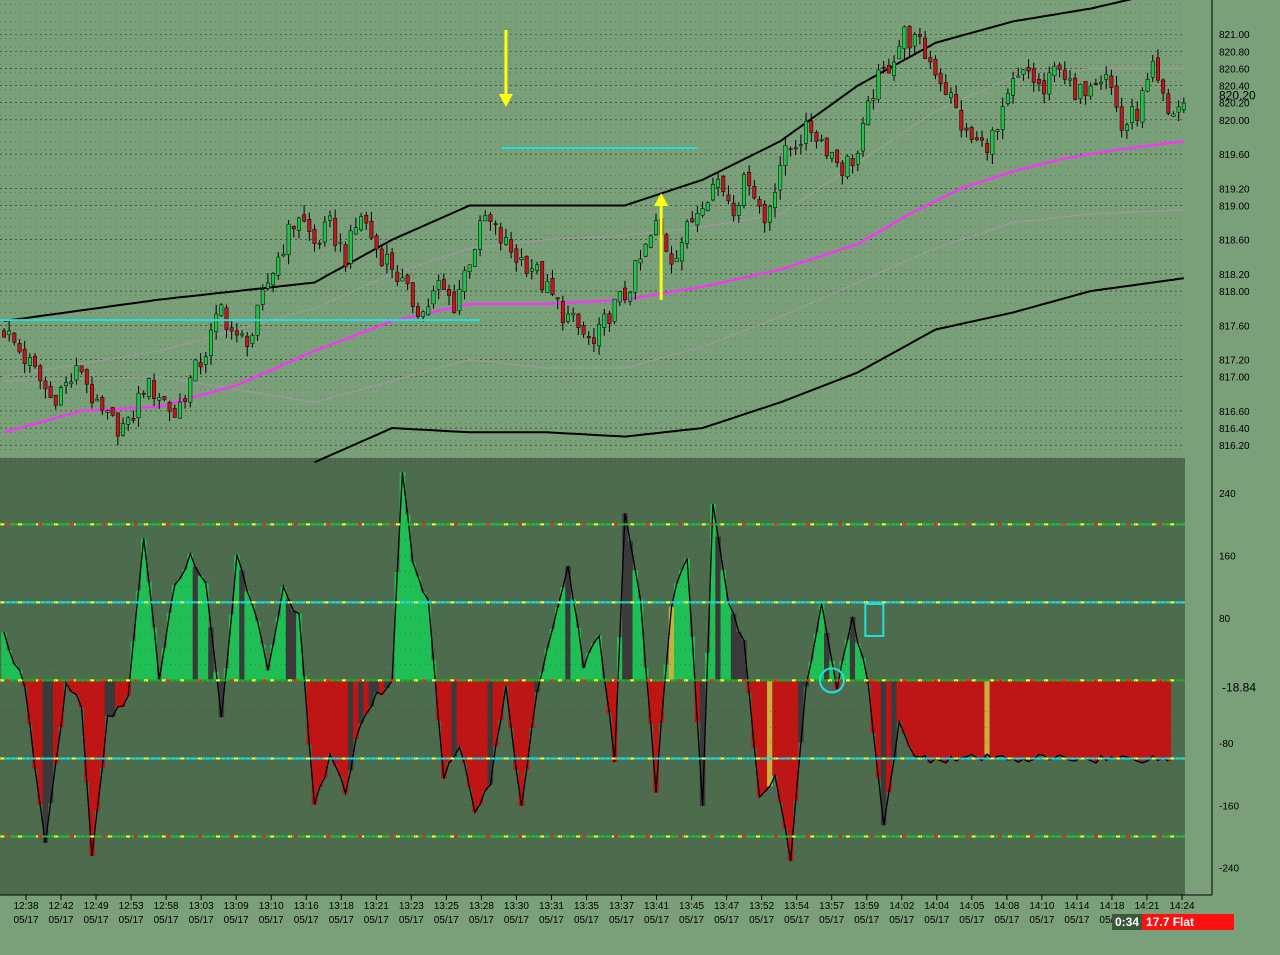  What do you see at coordinates (586, 906) in the screenshot?
I see `time-tick-label: 13:35` at bounding box center [586, 906].